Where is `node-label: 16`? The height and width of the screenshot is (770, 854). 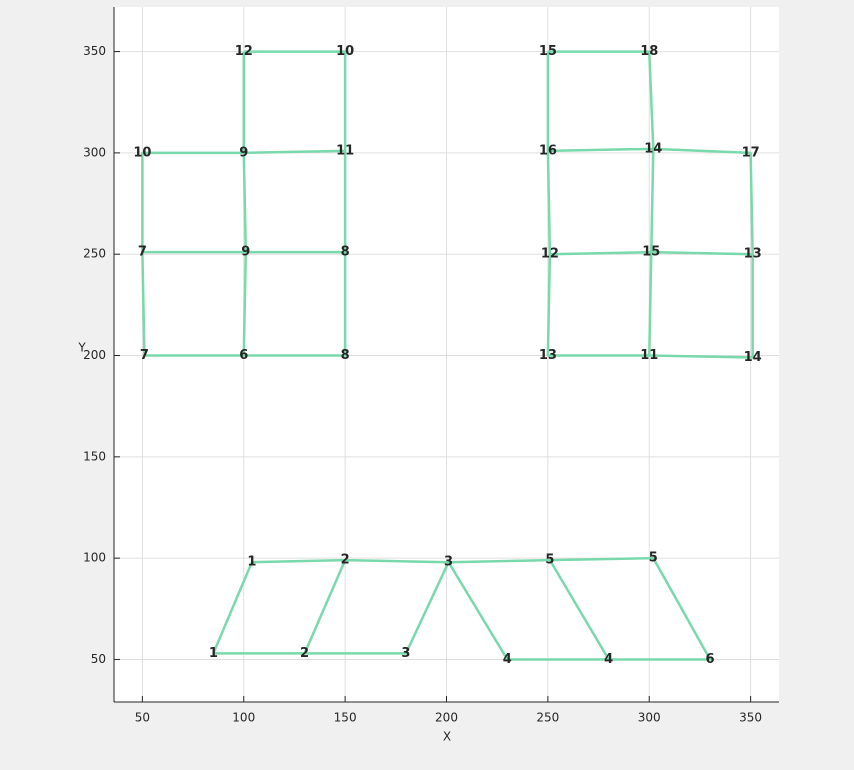
node-label: 16 is located at coordinates (548, 150).